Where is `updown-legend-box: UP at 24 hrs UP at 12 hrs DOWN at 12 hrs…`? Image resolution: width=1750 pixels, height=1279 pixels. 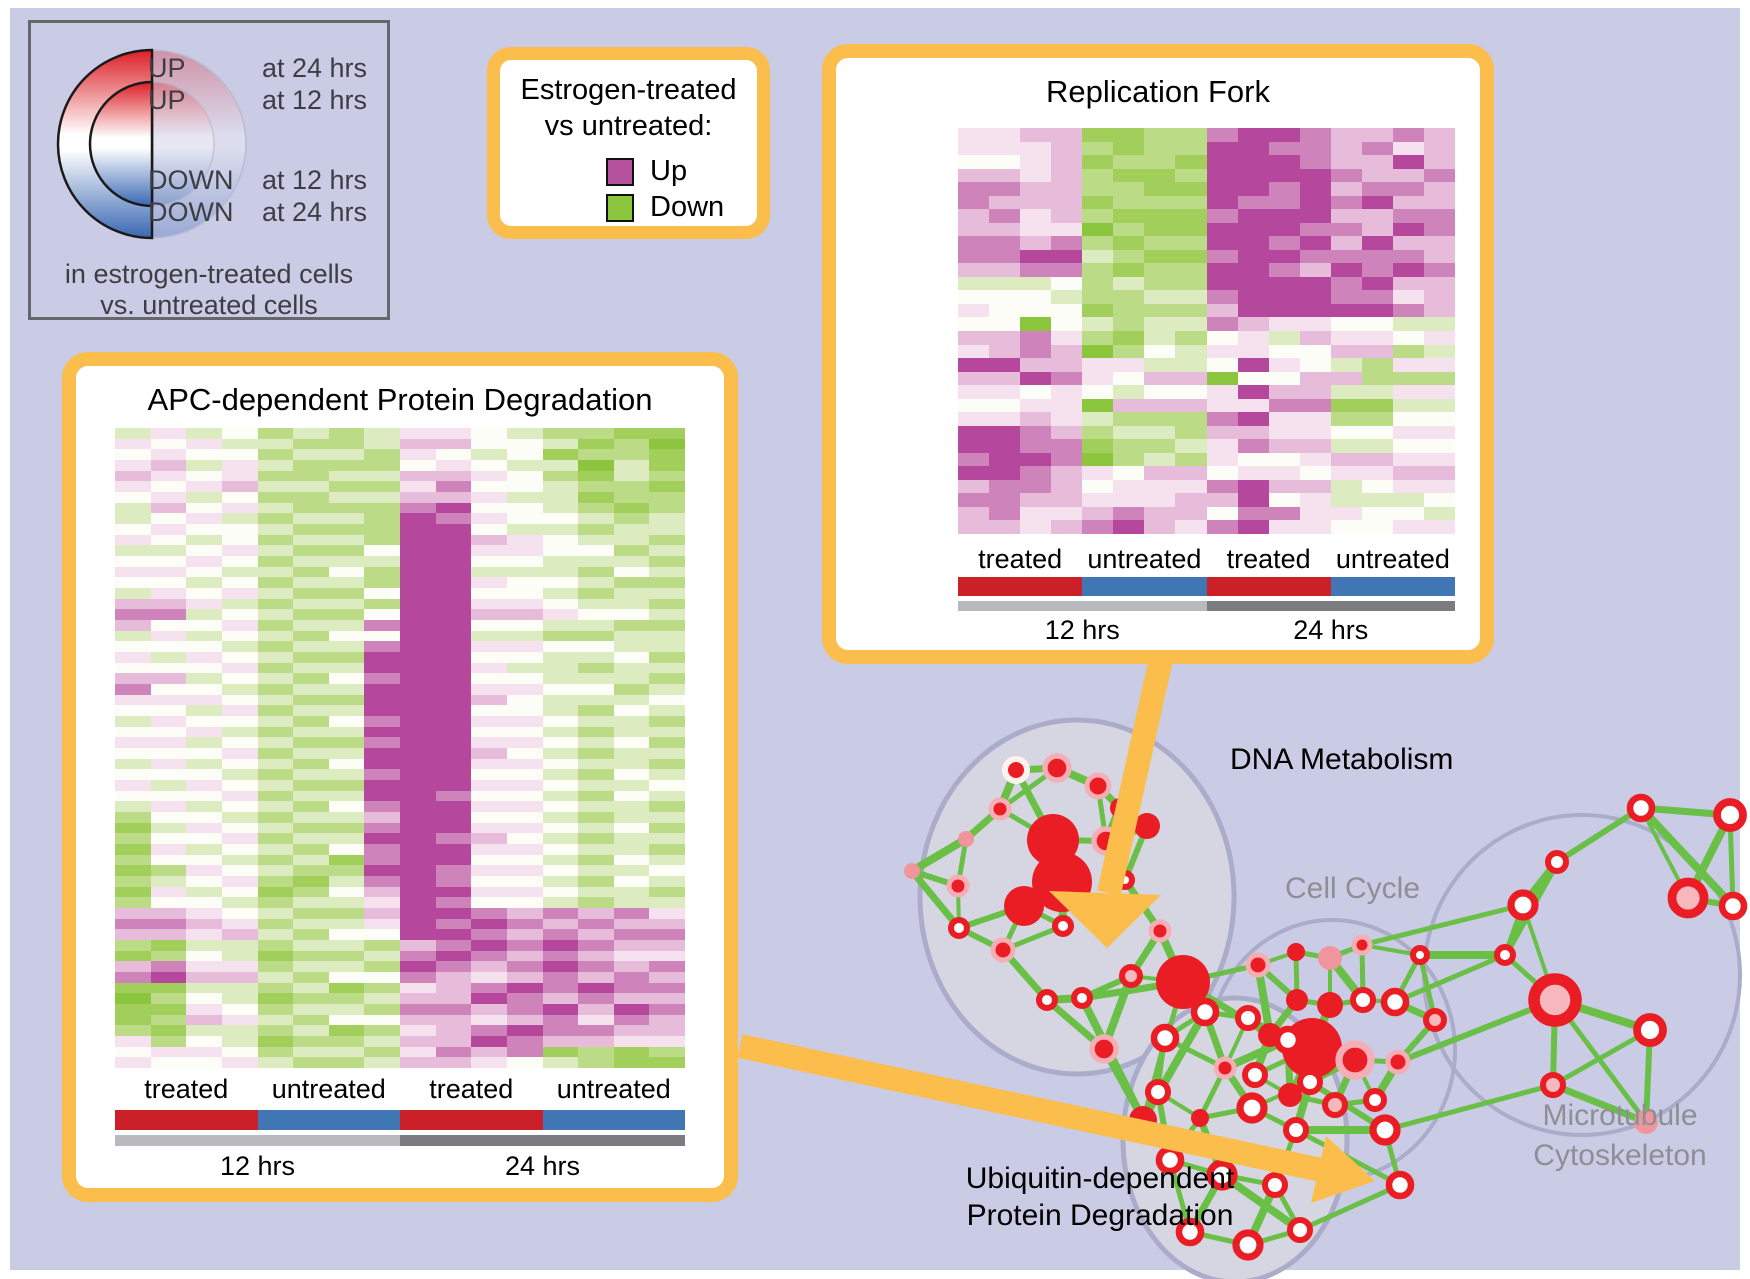 updown-legend-box: UP at 24 hrs UP at 12 hrs DOWN at 12 hrs… is located at coordinates (209, 170).